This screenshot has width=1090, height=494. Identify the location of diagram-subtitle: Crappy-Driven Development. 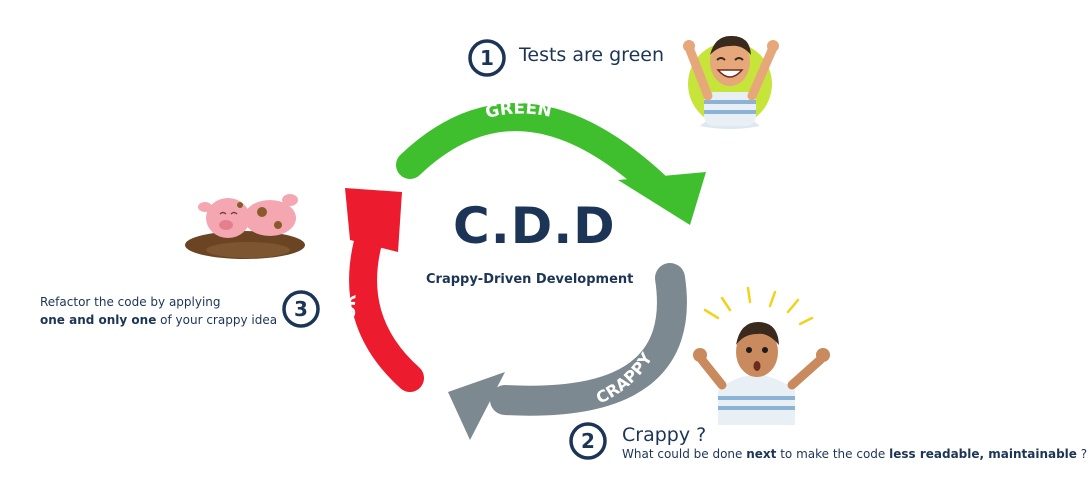
(530, 279).